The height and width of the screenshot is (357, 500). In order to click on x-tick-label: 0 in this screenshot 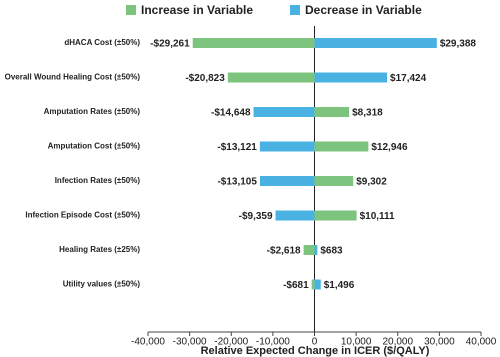, I will do `click(315, 342)`.